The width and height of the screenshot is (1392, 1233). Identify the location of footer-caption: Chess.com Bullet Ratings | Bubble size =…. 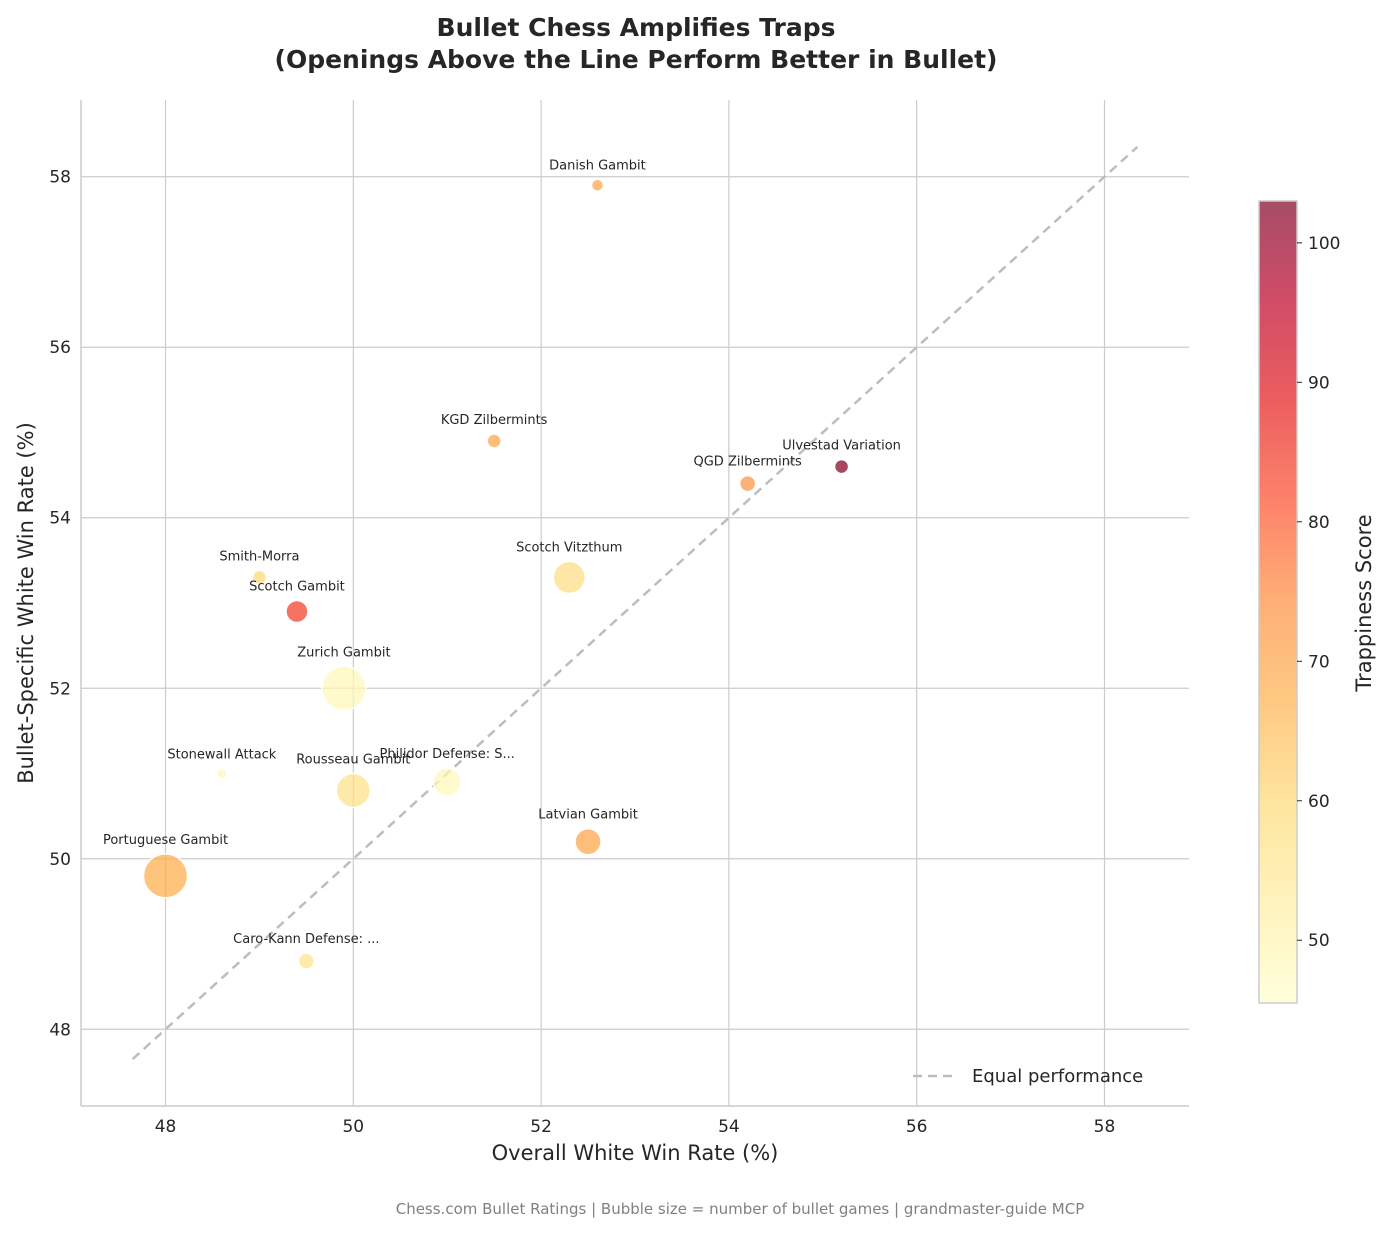
(740, 1209).